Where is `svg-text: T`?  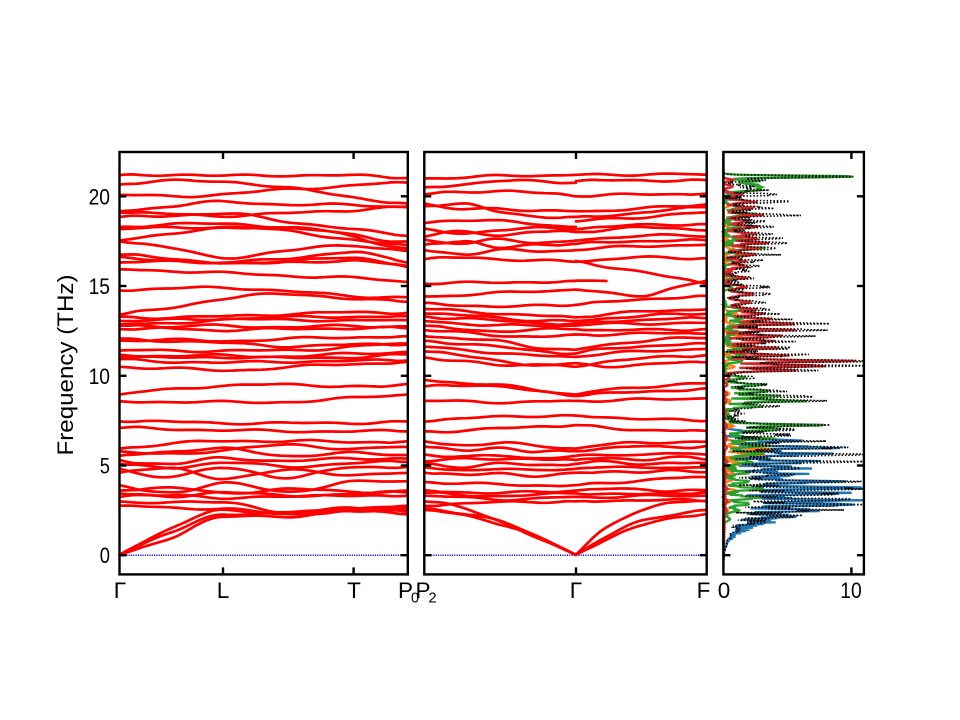 svg-text: T is located at coordinates (354, 590).